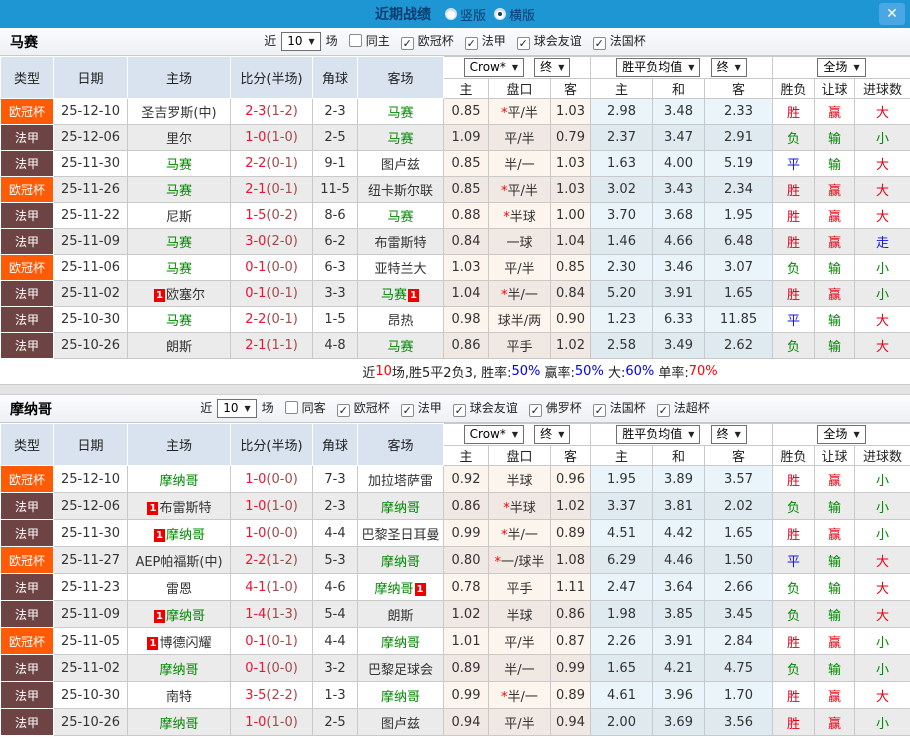  I want to click on away-odds: 0.90, so click(570, 319).